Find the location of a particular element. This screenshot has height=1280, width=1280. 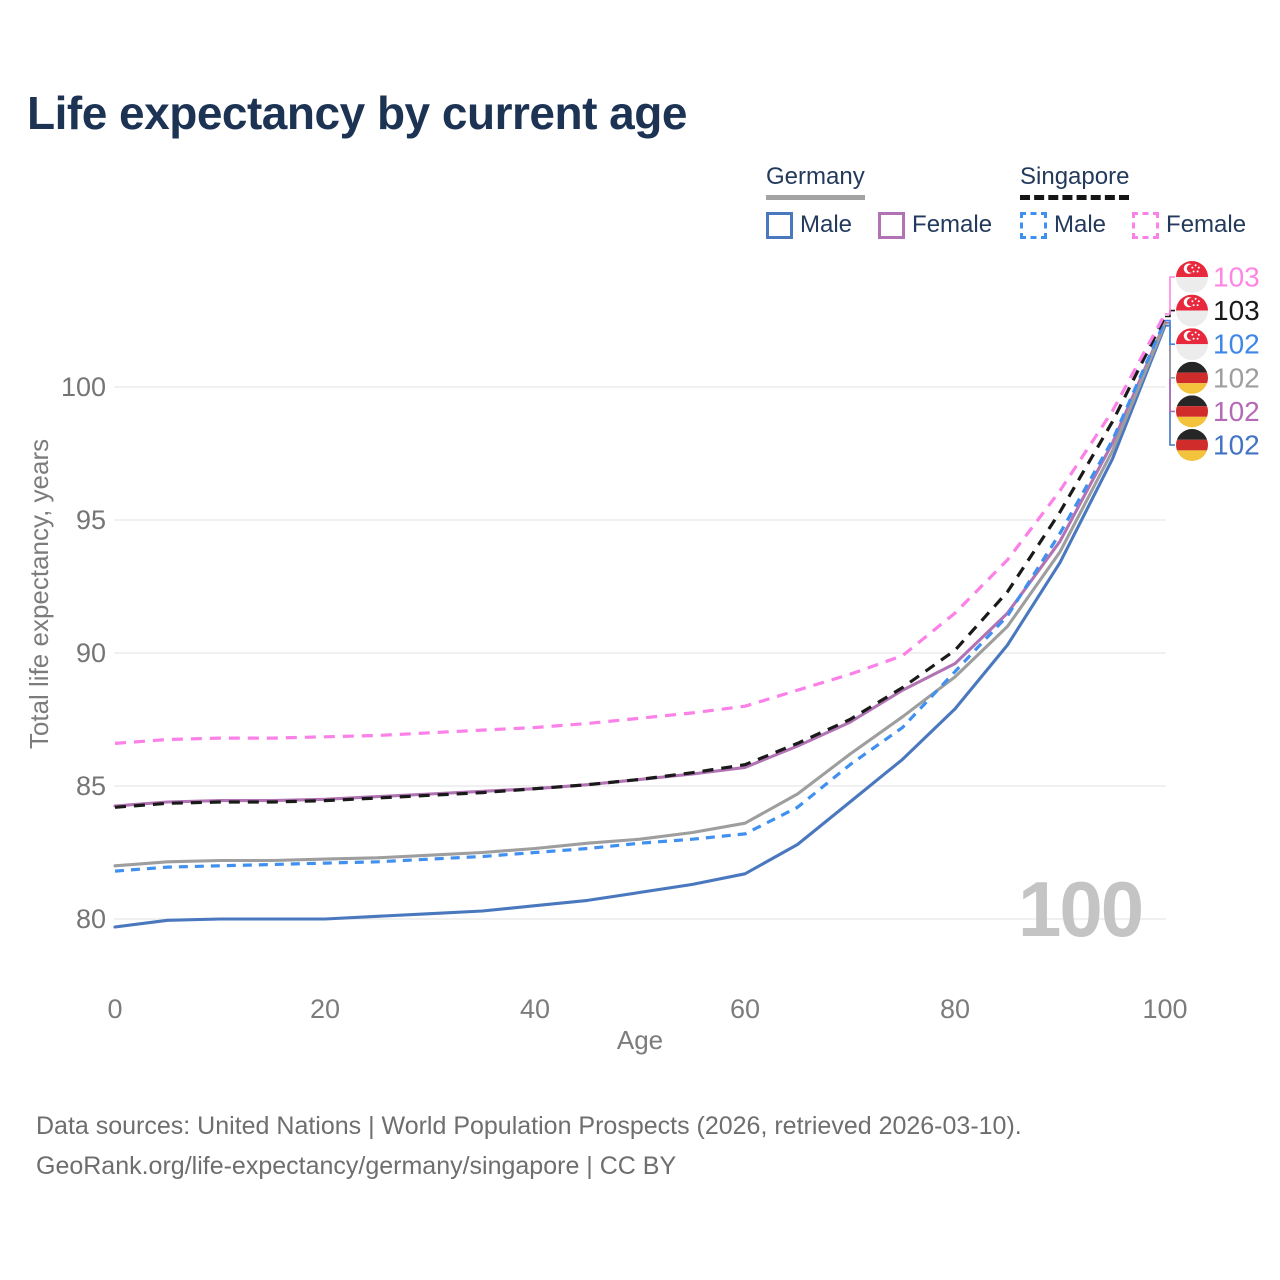

end-label-germany-total: 102 is located at coordinates (1212, 358).